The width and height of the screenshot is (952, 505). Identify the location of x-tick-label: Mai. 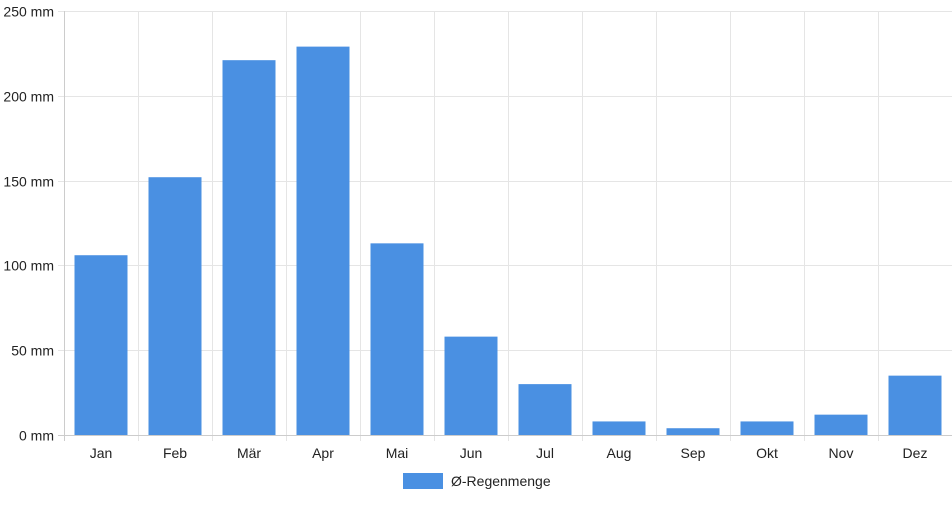
(397, 453).